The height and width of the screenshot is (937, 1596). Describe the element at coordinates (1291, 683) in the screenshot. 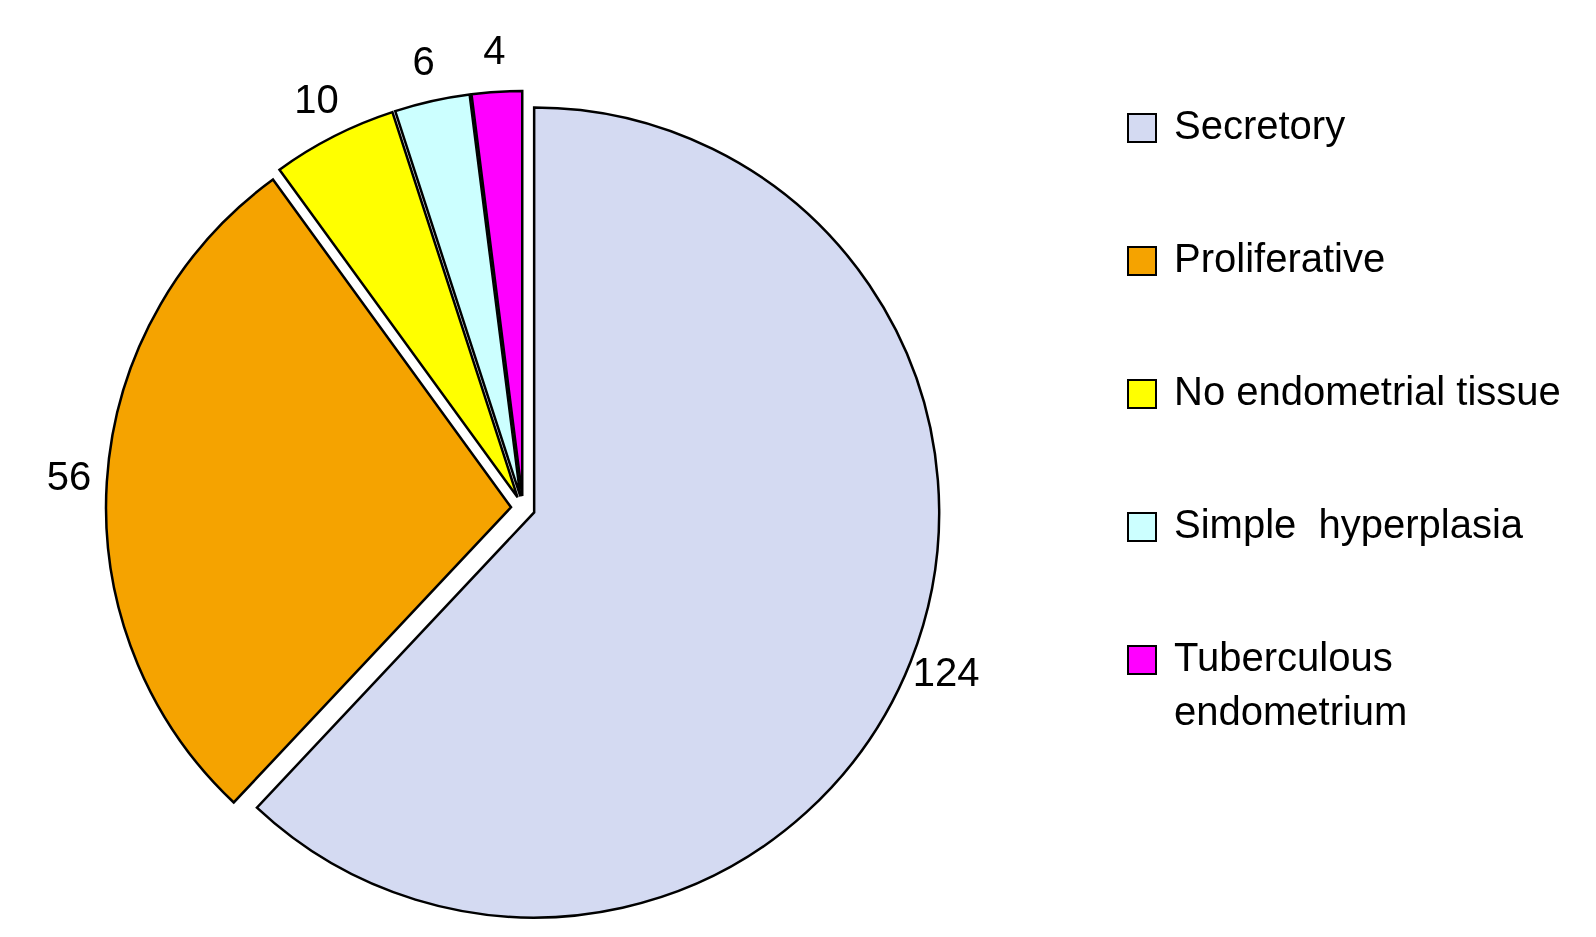

I see `legend-label: Tuberculous endometrium` at that location.